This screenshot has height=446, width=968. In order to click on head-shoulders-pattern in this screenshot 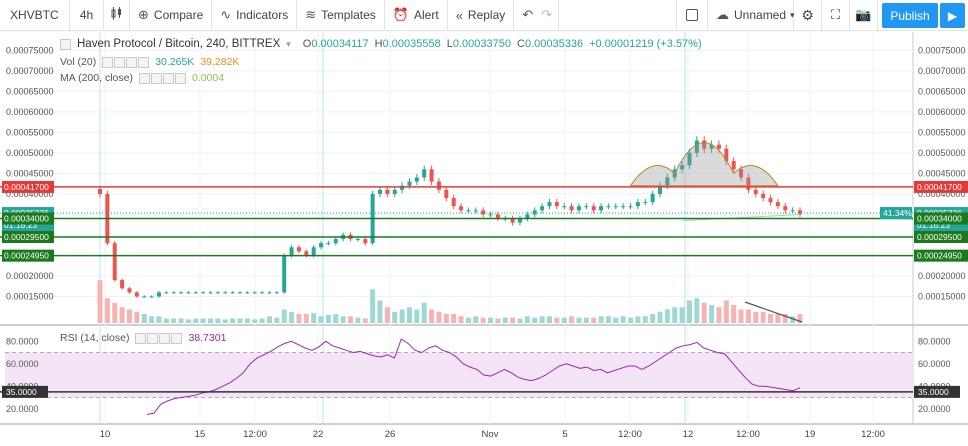, I will do `click(704, 164)`.